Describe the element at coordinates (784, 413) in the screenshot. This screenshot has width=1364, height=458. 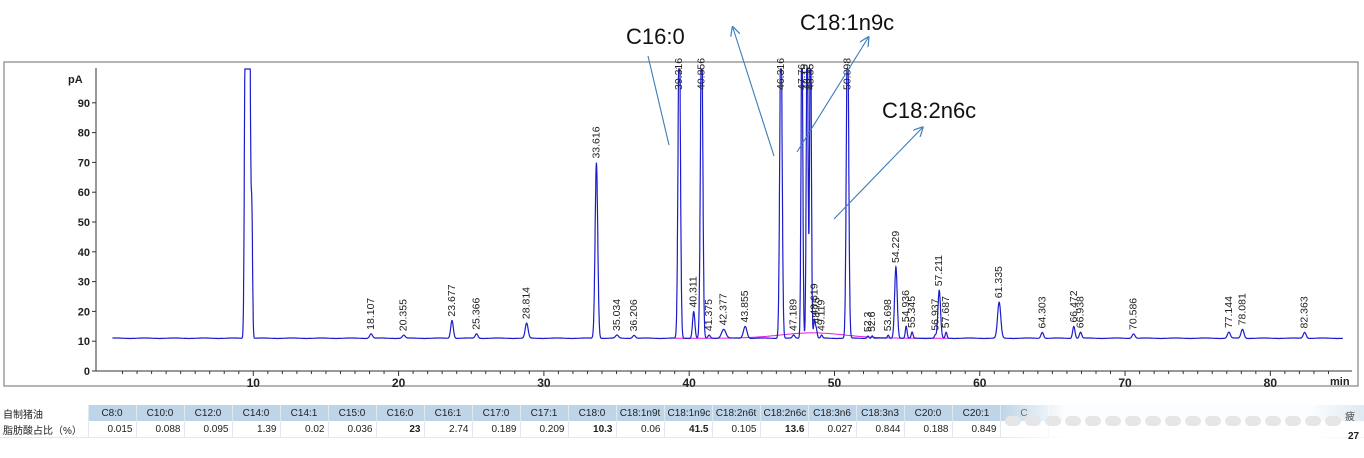
I see `table-header-cell: C18:2n6c` at that location.